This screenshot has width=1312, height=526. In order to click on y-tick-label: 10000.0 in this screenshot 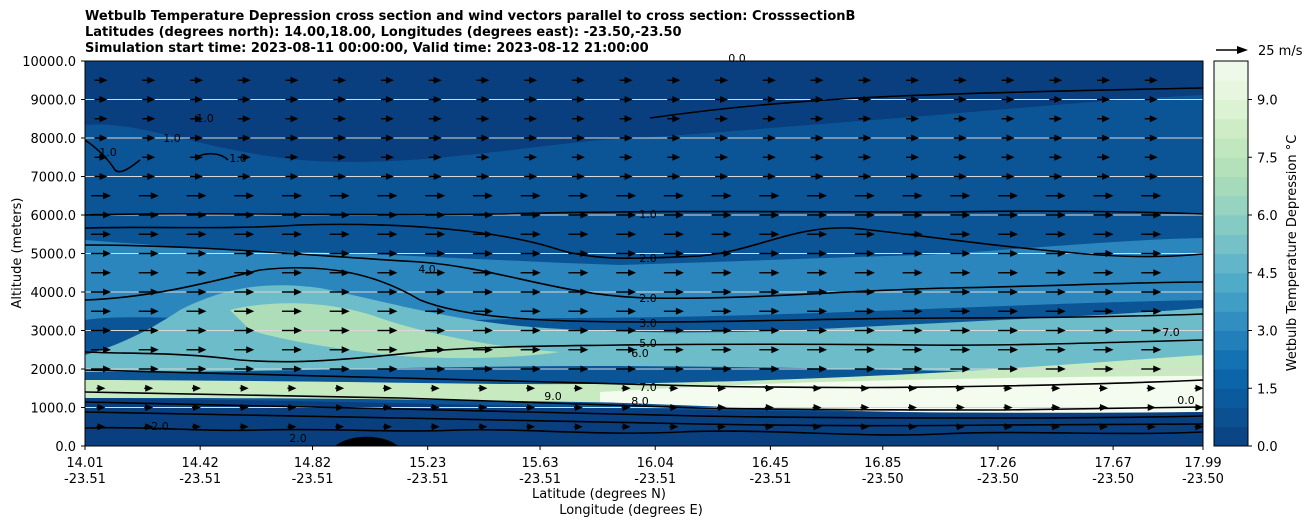, I will do `click(49, 62)`.